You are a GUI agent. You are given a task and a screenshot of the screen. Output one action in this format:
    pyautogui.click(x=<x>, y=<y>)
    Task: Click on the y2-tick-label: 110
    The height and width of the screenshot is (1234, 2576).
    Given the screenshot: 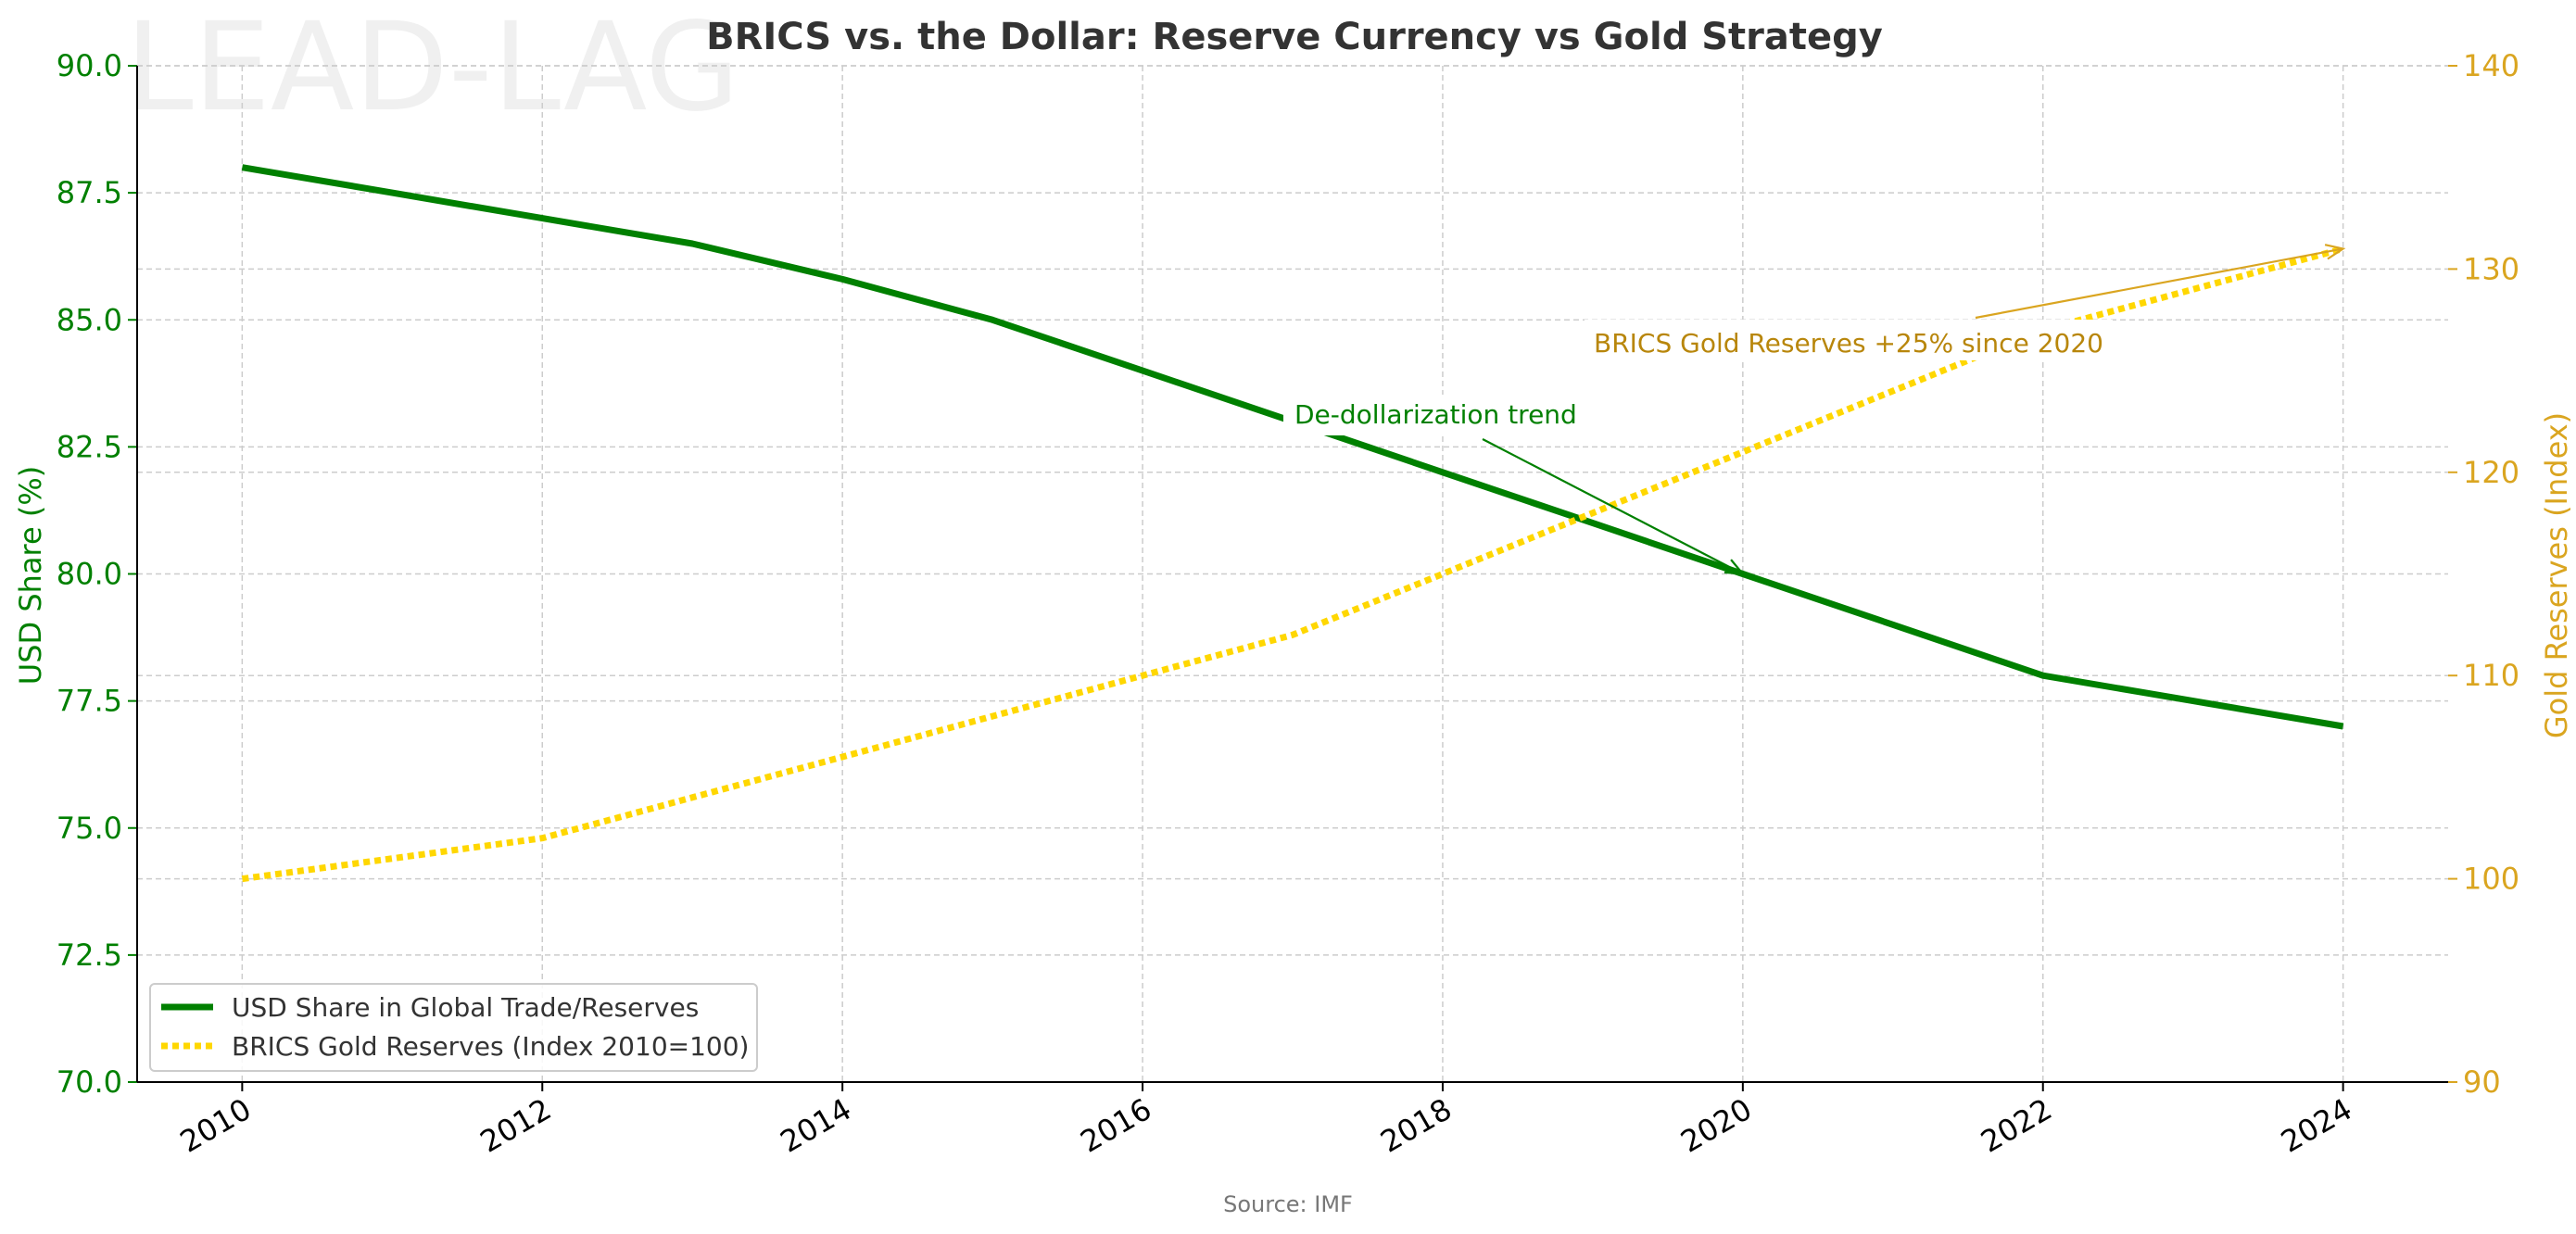 What is the action you would take?
    pyautogui.click(x=2491, y=675)
    